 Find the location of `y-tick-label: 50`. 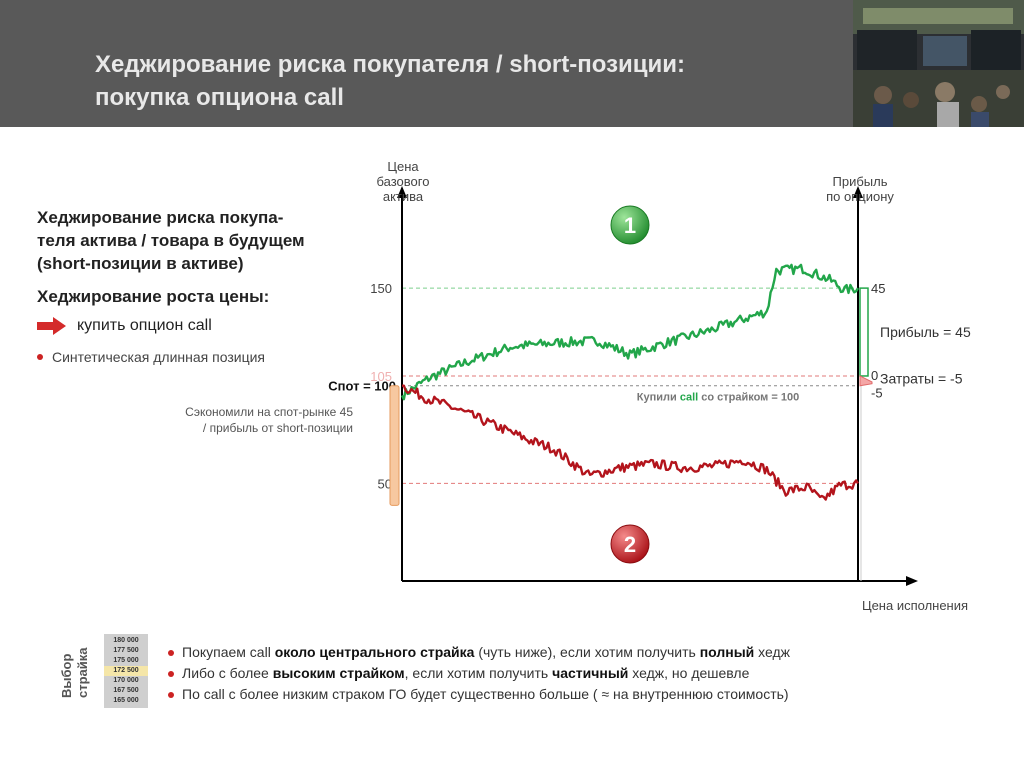

y-tick-label: 50 is located at coordinates (385, 483).